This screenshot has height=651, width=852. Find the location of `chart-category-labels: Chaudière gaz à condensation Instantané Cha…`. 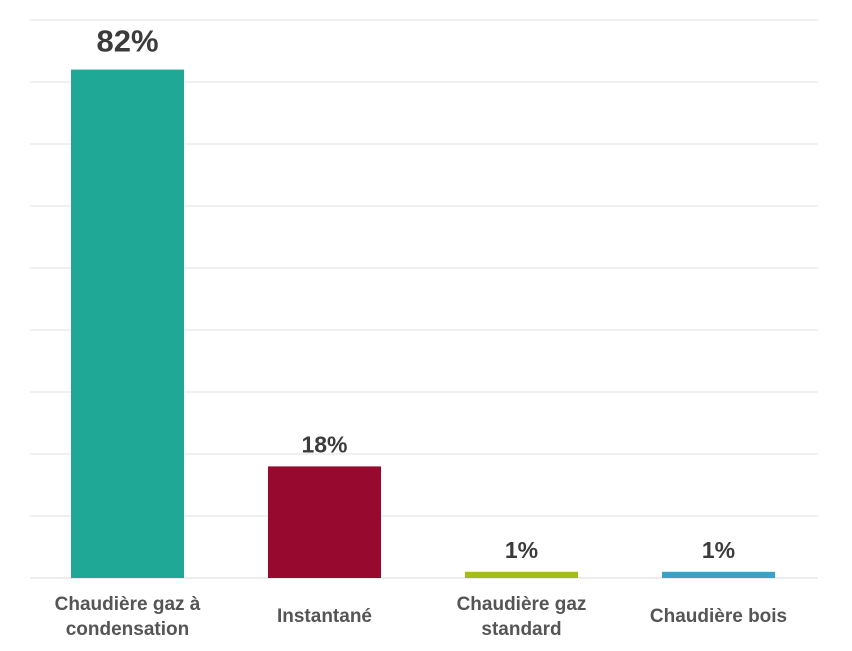

chart-category-labels: Chaudière gaz à condensation Instantané Cha… is located at coordinates (421, 617).